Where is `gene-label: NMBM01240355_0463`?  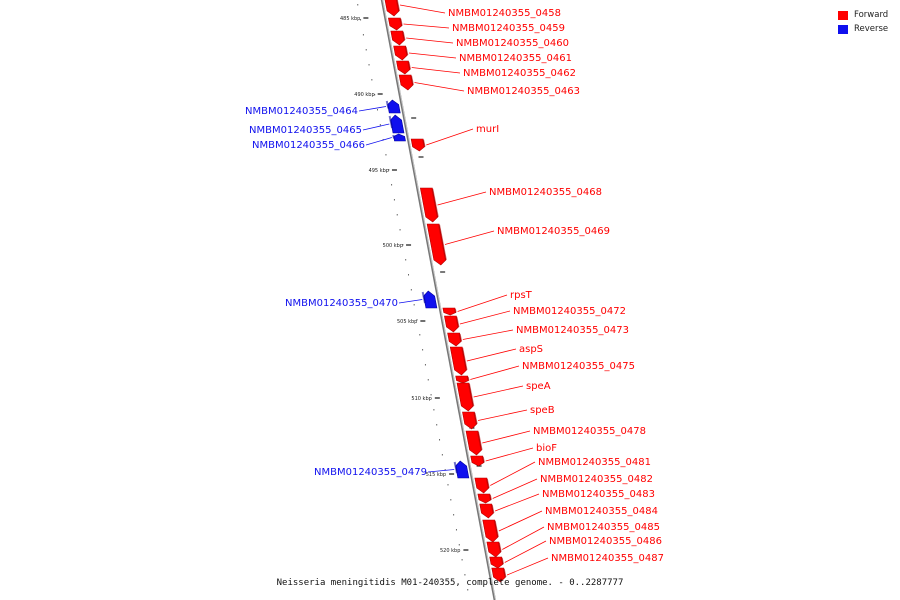
gene-label: NMBM01240355_0463 is located at coordinates (523, 91).